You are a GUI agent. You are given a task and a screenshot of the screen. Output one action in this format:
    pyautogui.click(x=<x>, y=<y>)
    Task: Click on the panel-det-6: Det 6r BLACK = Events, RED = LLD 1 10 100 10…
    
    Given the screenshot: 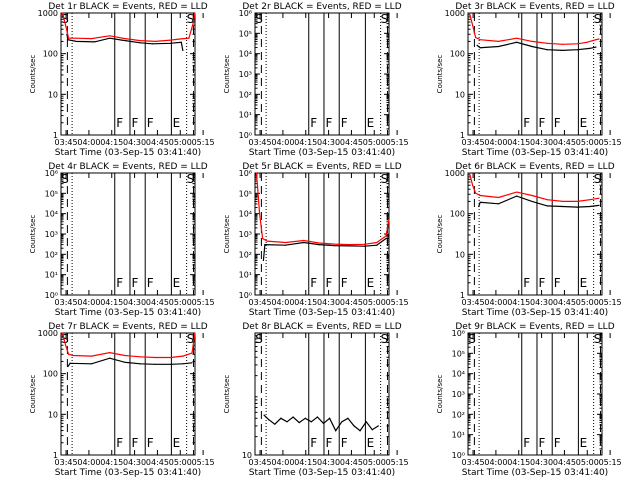 What is the action you would take?
    pyautogui.click(x=529, y=240)
    